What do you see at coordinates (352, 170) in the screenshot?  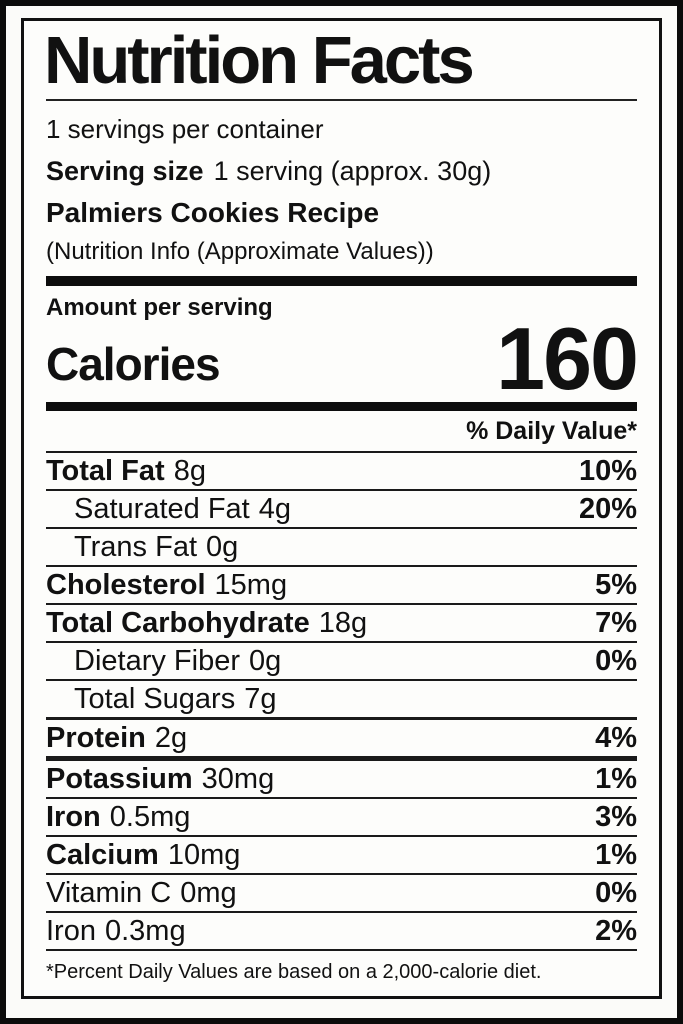 I see `serving-size-value: 1 serving (approx. 30g)` at bounding box center [352, 170].